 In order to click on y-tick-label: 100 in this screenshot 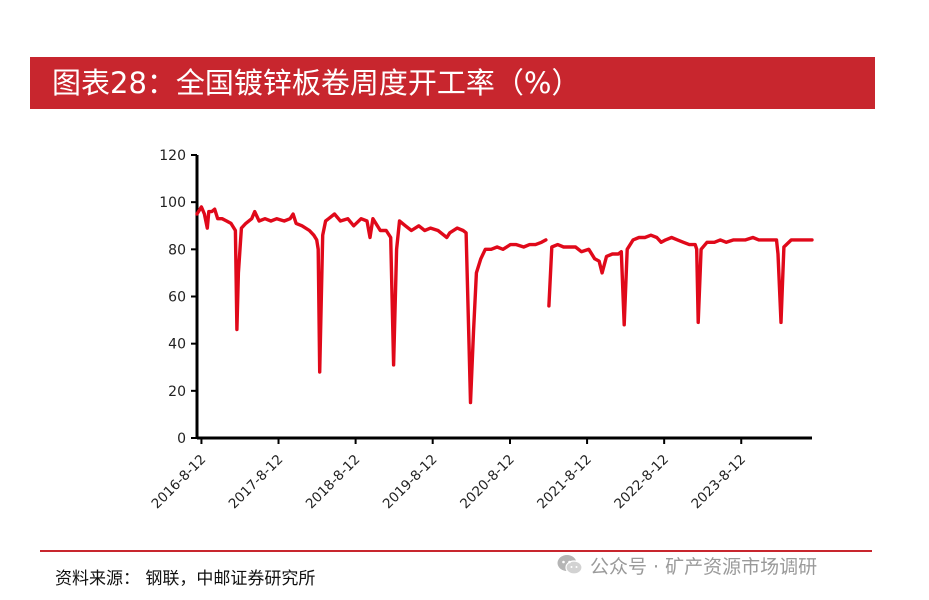, I will do `click(172, 203)`.